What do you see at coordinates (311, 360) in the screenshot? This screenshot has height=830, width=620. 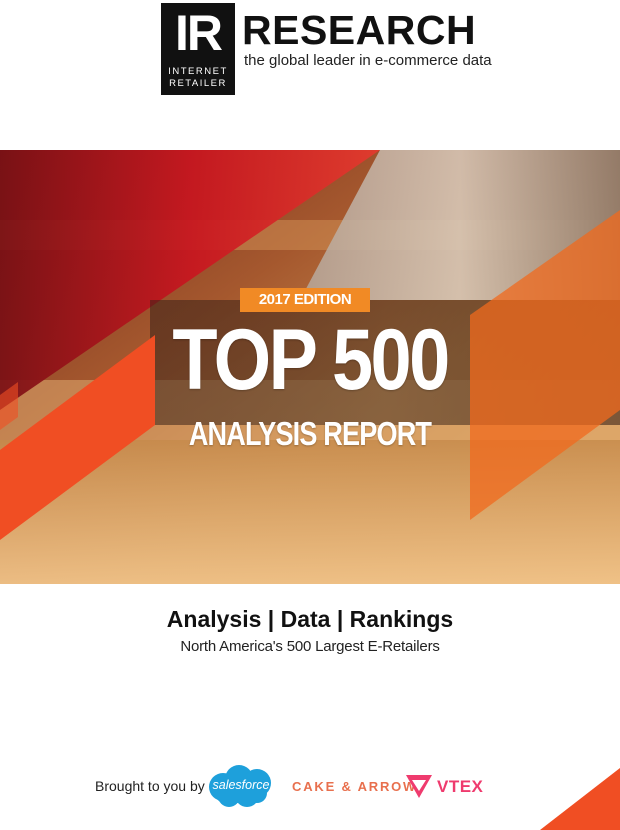 I see `cover-title: TOP 500` at bounding box center [311, 360].